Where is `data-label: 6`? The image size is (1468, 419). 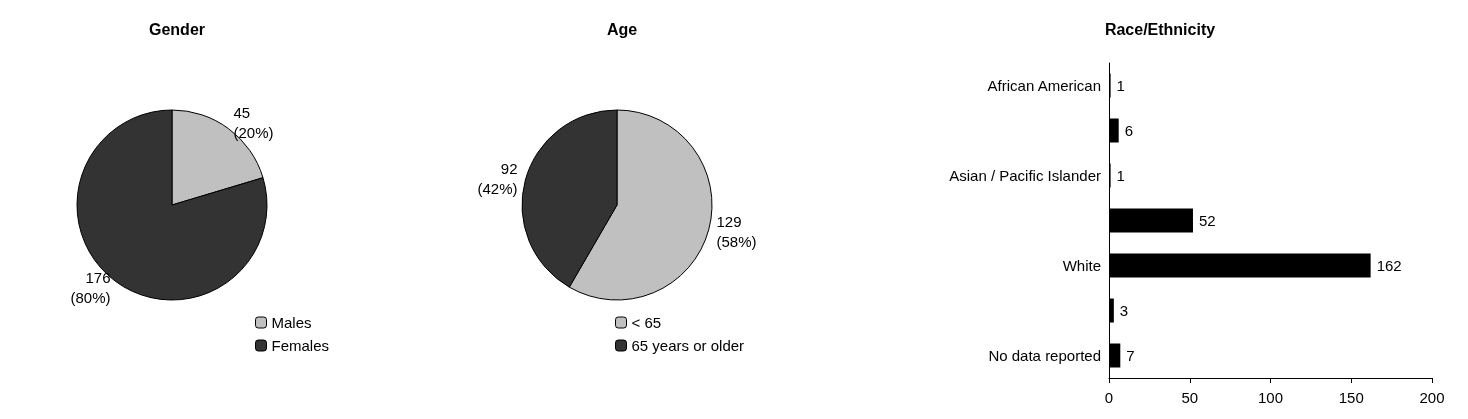
data-label: 6 is located at coordinates (1129, 130).